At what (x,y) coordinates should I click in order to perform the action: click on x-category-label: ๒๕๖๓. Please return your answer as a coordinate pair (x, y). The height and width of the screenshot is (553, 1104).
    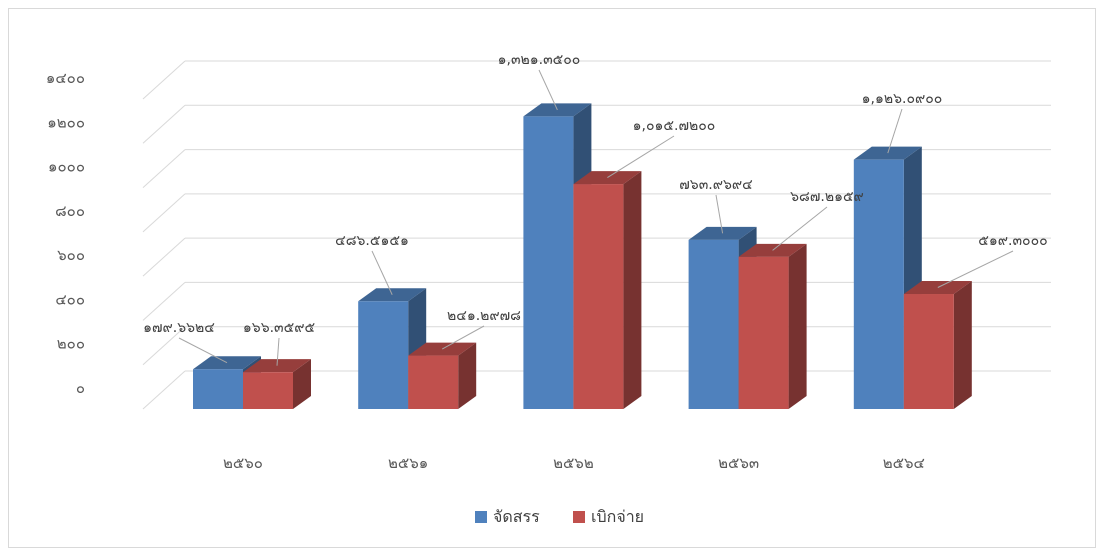
    Looking at the image, I should click on (738, 463).